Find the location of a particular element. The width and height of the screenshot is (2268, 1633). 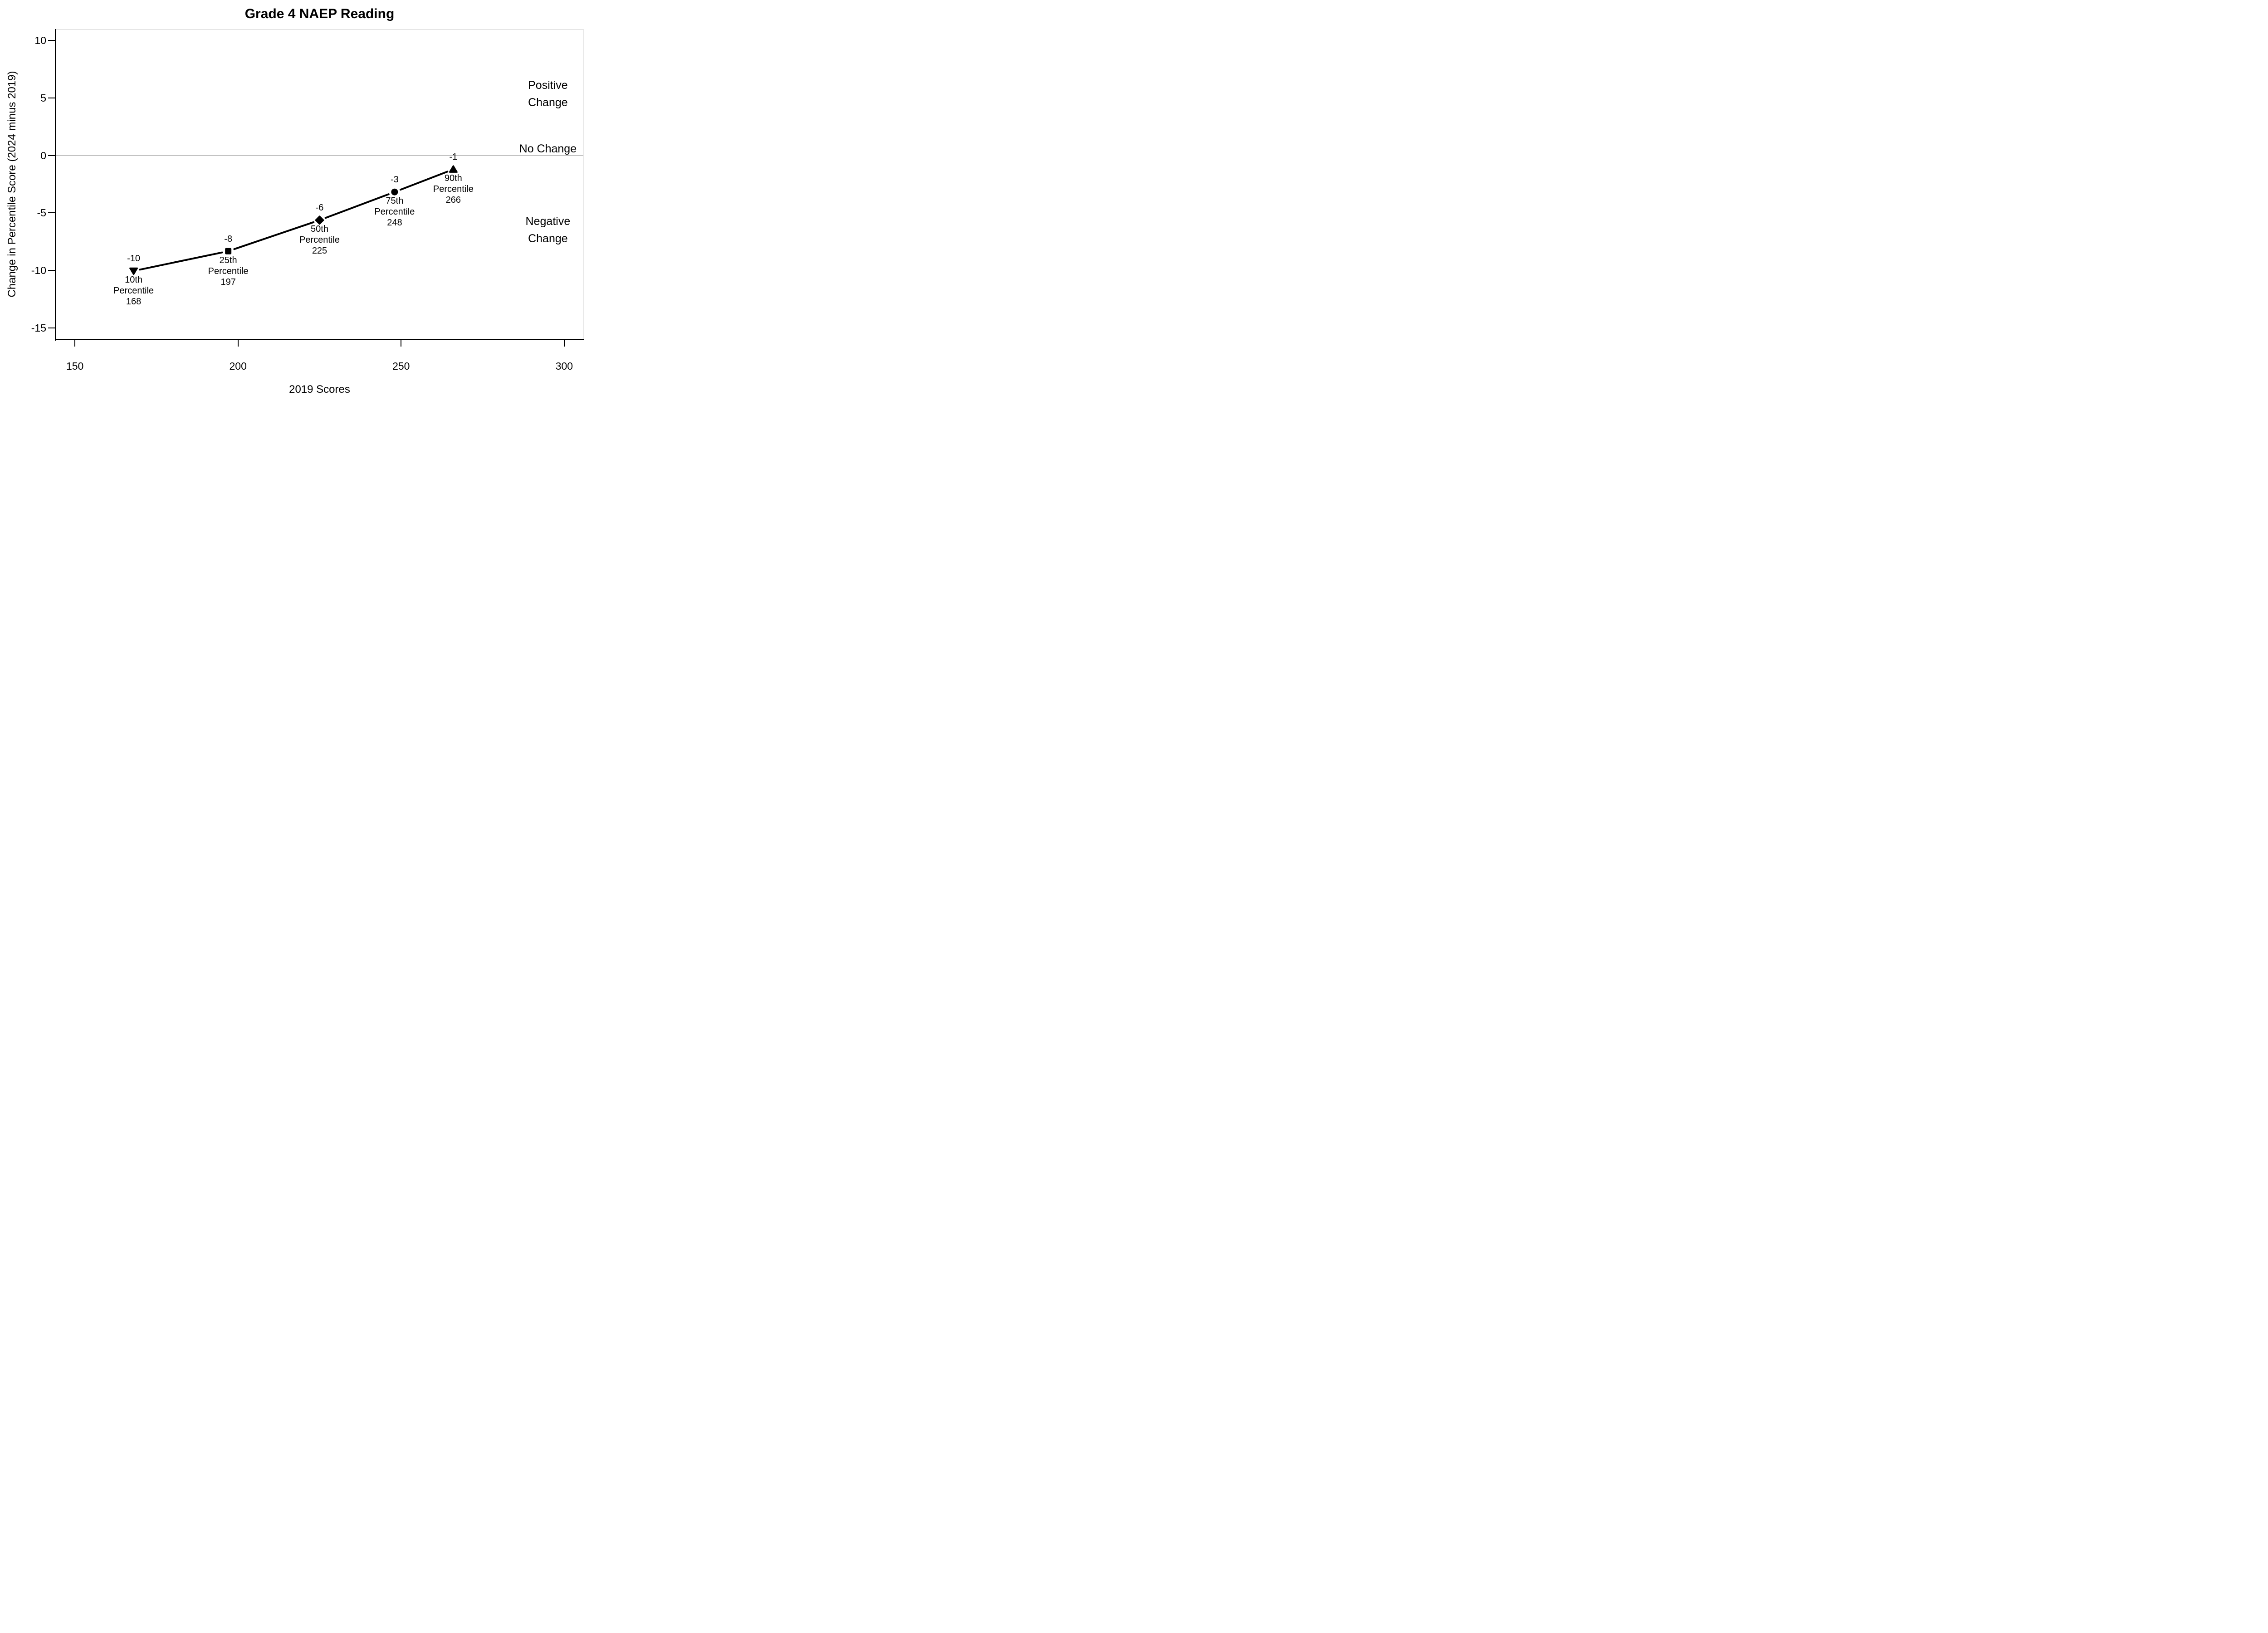

point-percentile-label-line: 90th is located at coordinates (453, 178).